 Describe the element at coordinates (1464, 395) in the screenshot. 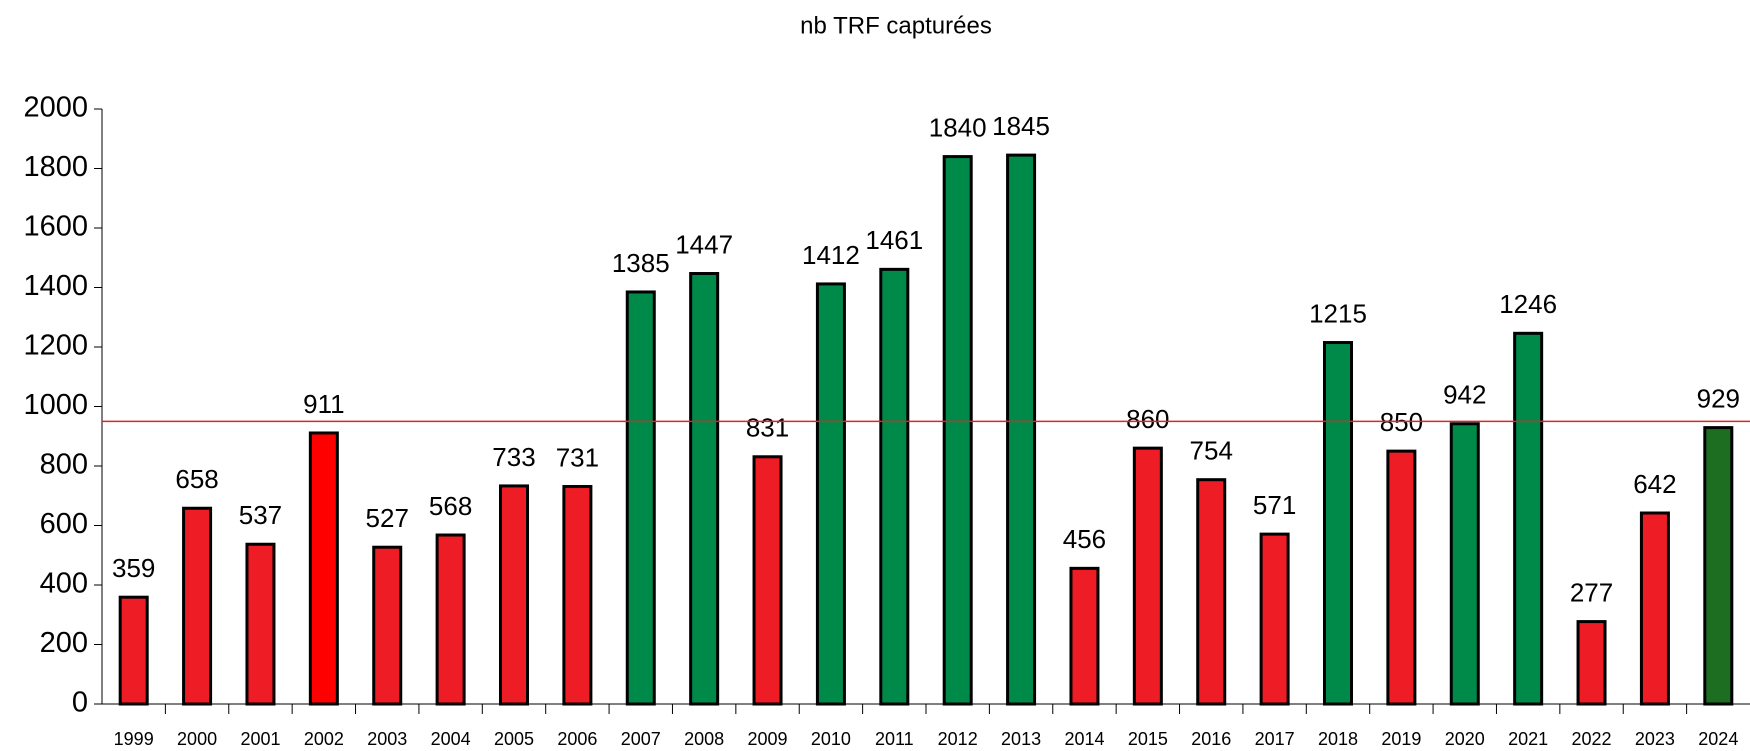

I see `value-label: 942` at that location.